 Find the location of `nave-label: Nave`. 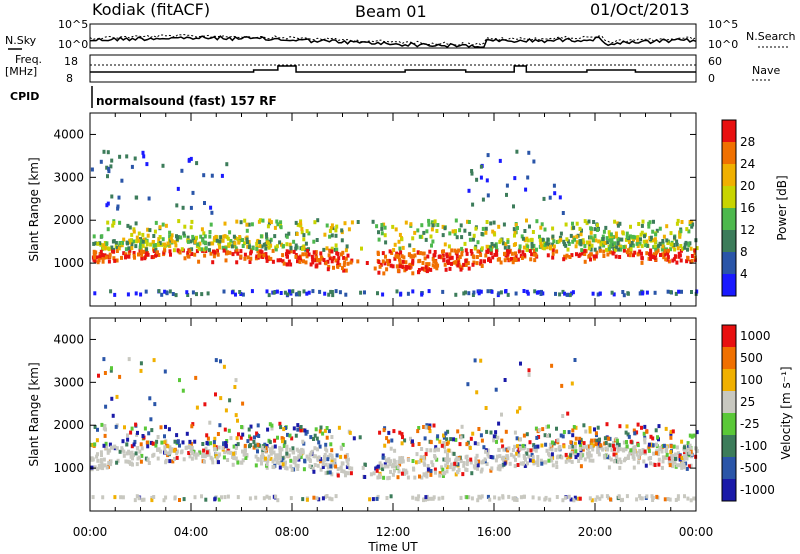

nave-label: Nave is located at coordinates (766, 70).